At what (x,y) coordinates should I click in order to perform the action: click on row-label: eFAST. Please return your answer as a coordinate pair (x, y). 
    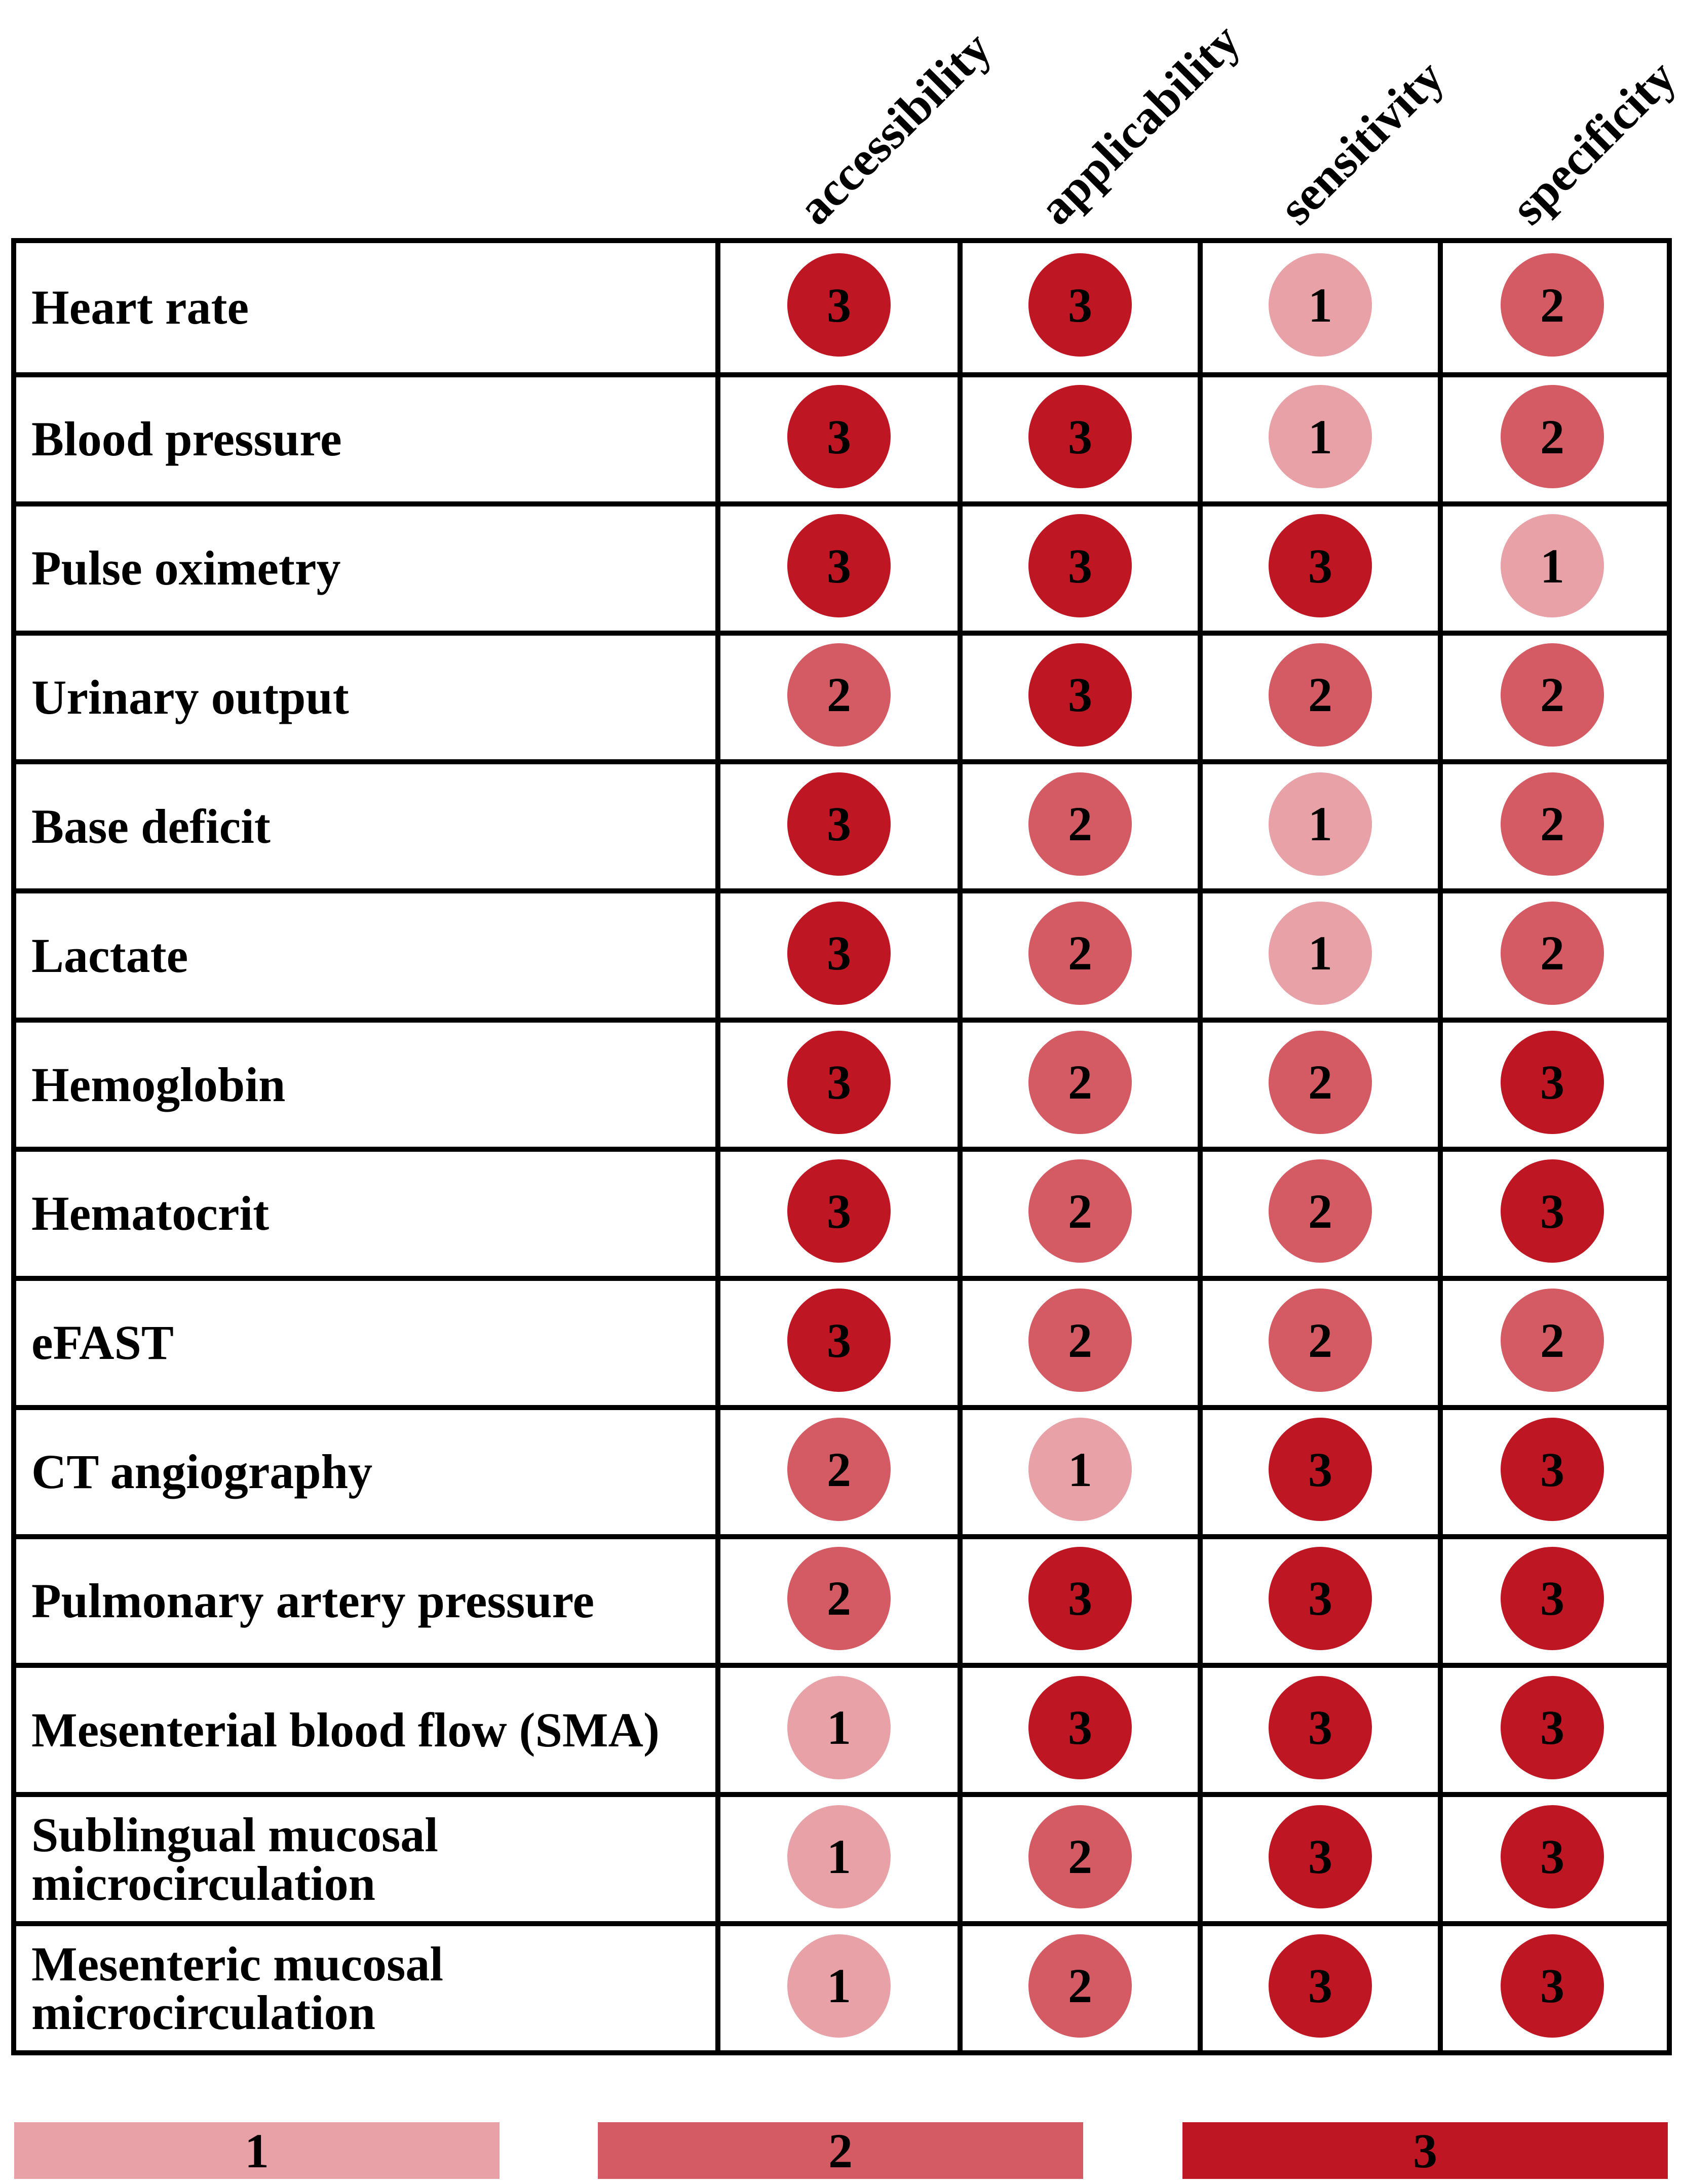
    Looking at the image, I should click on (103, 1342).